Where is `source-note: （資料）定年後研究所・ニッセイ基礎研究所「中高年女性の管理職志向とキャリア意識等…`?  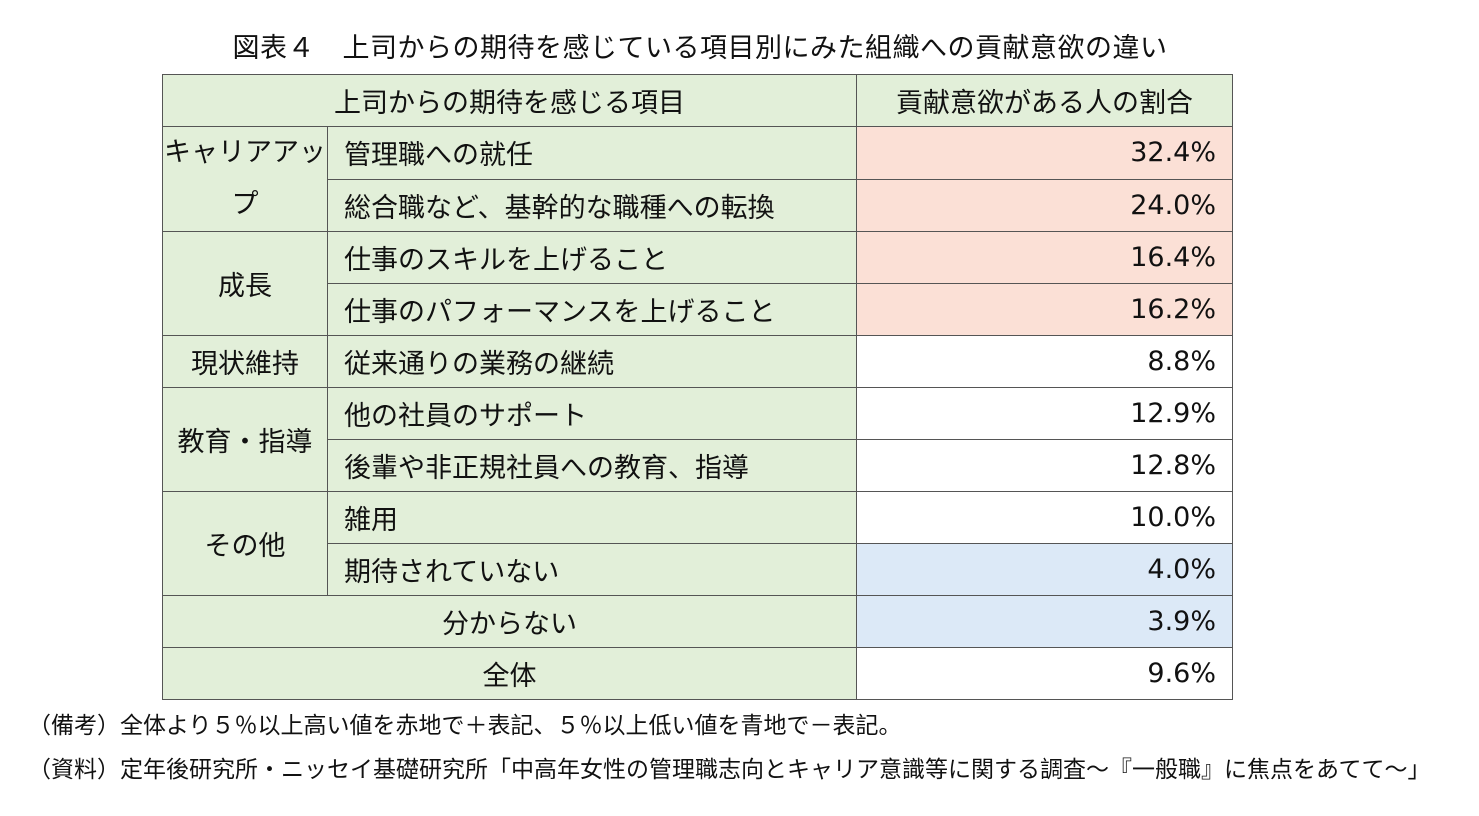 source-note: （資料）定年後研究所・ニッセイ基礎研究所「中高年女性の管理職志向とキャリア意識等… is located at coordinates (729, 770).